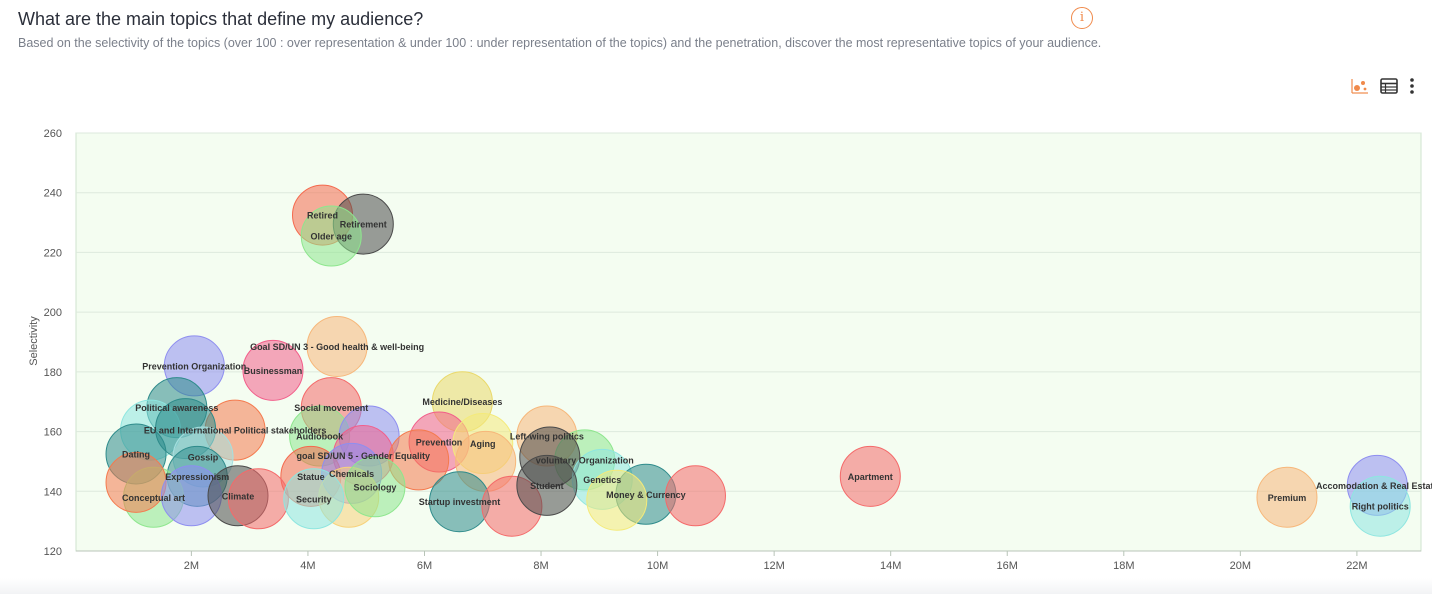  Describe the element at coordinates (1412, 86) in the screenshot. I see `more-vertical-icon` at that location.